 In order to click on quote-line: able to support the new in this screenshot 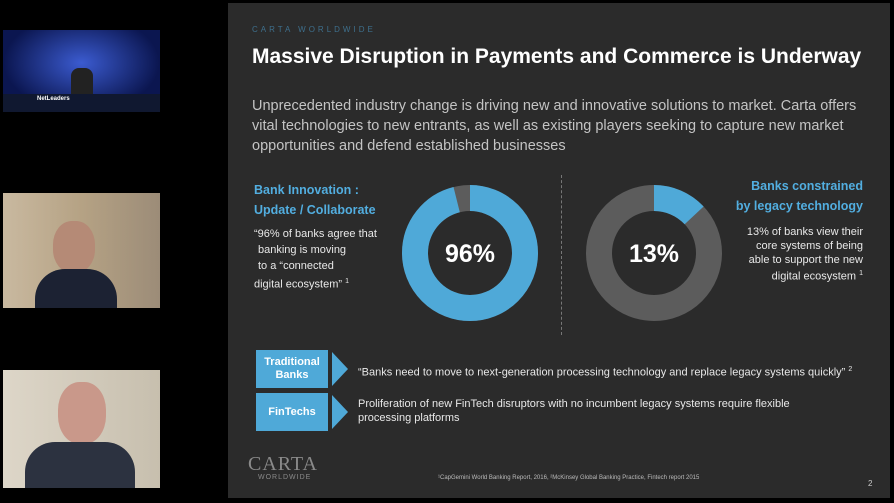, I will do `click(805, 260)`.